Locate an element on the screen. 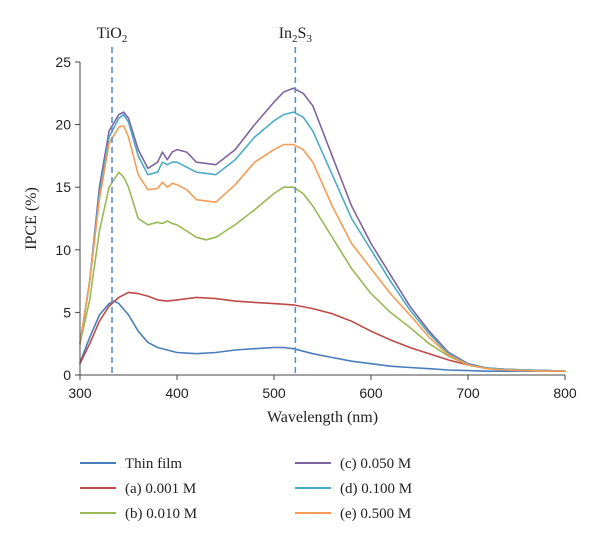 The image size is (600, 545). x-tick-label: 400 is located at coordinates (177, 393).